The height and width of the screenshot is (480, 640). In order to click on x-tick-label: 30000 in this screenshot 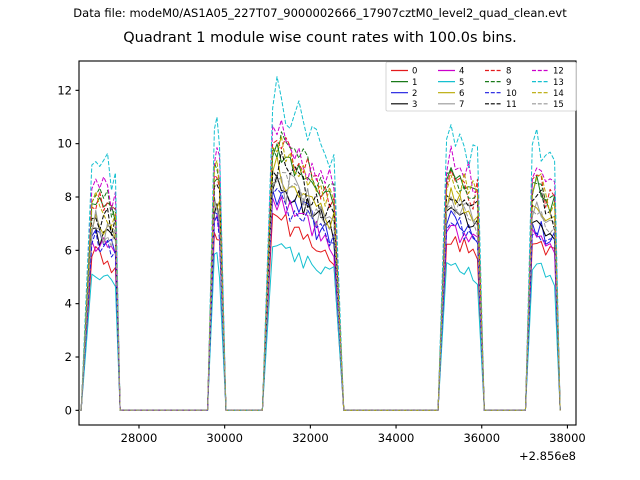, I will do `click(224, 438)`.